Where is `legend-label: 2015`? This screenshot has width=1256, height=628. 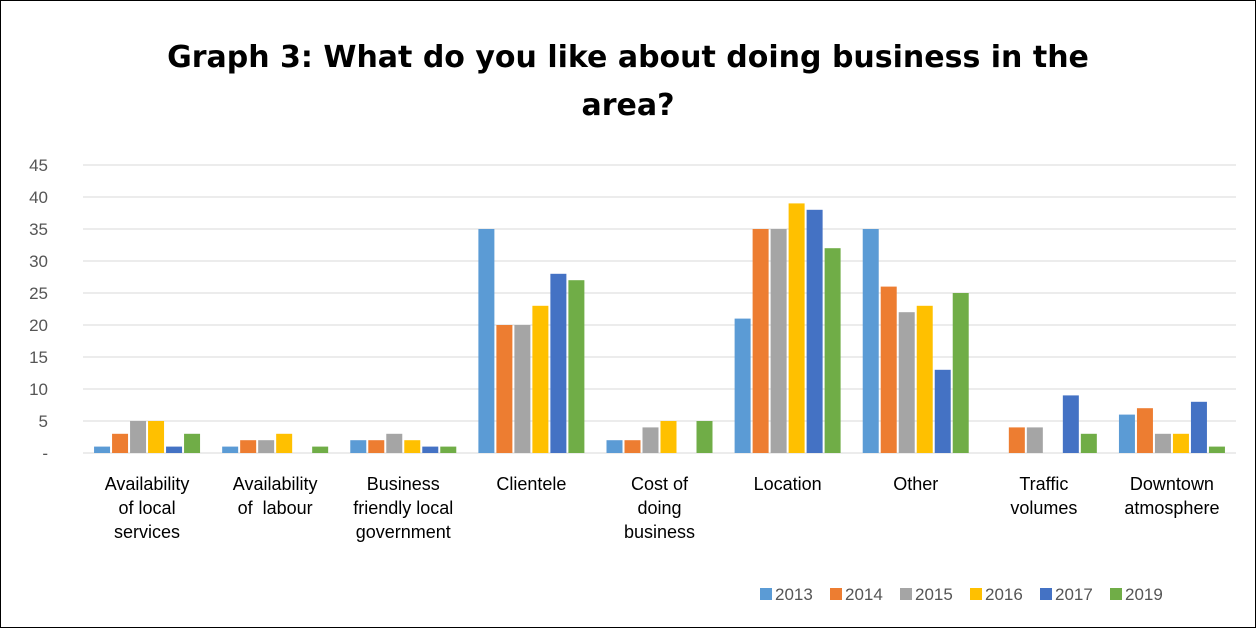 legend-label: 2015 is located at coordinates (934, 594).